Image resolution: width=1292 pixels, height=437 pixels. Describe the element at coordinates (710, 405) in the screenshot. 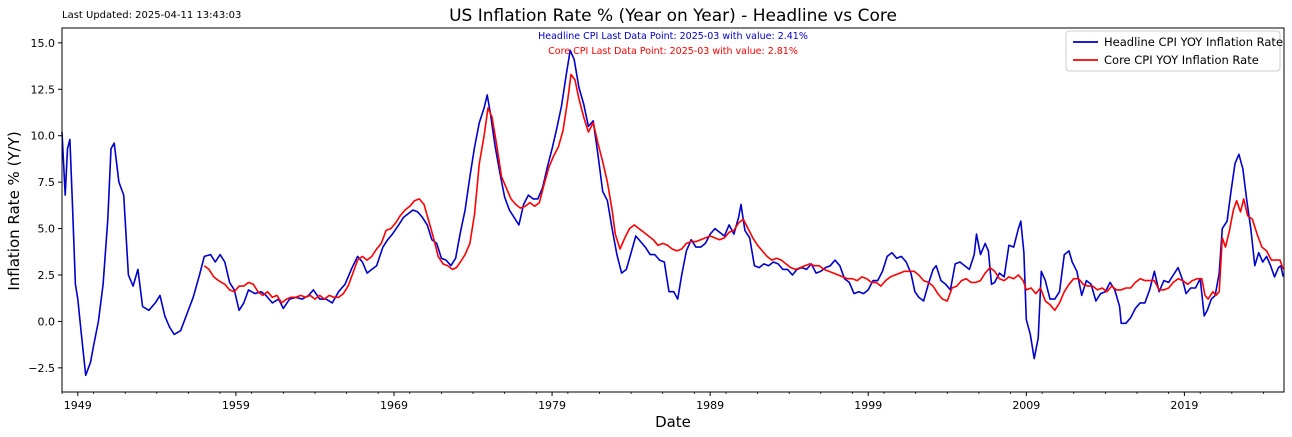

I see `x-tick-label: 1989` at that location.